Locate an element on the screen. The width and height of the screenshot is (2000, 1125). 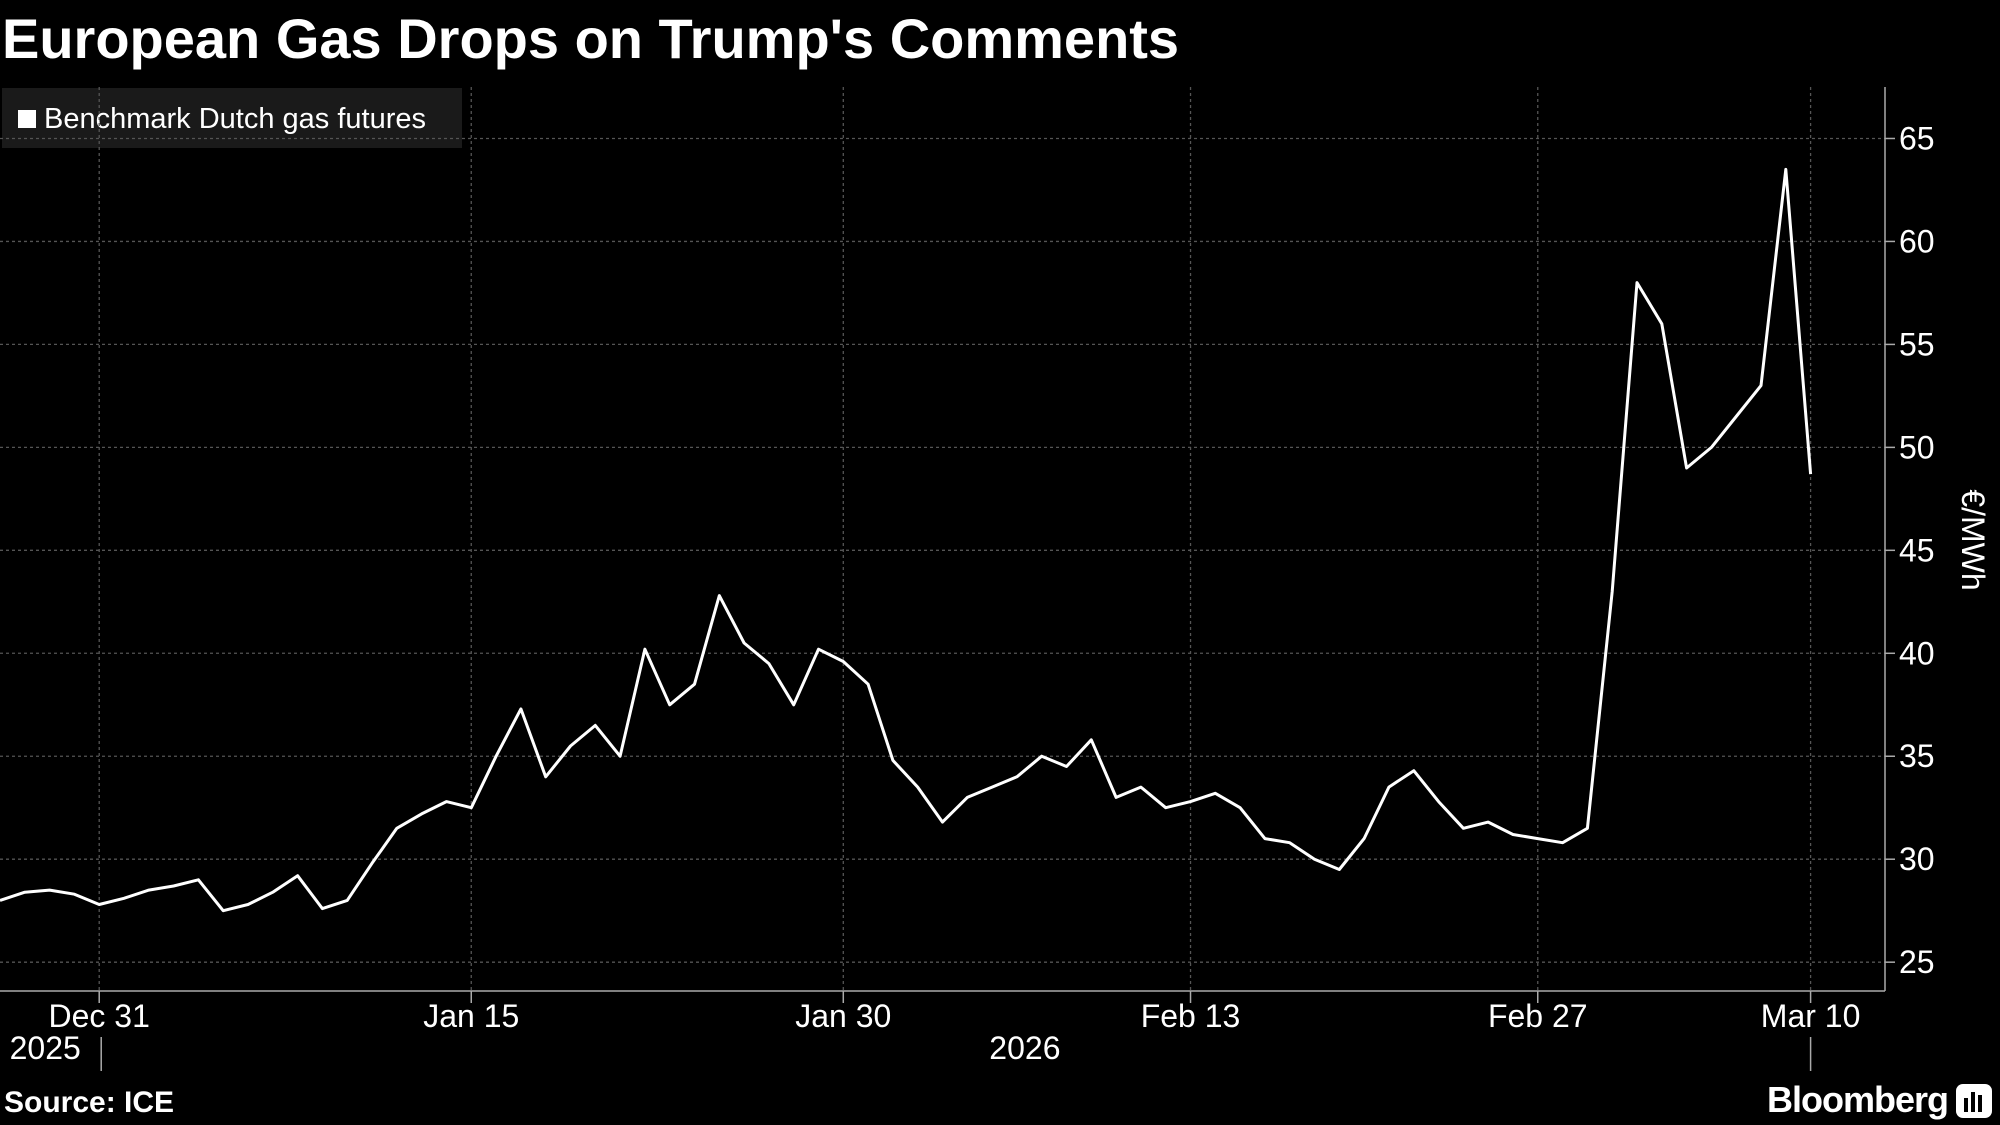
x-tick-label: Jan 15 is located at coordinates (471, 1016).